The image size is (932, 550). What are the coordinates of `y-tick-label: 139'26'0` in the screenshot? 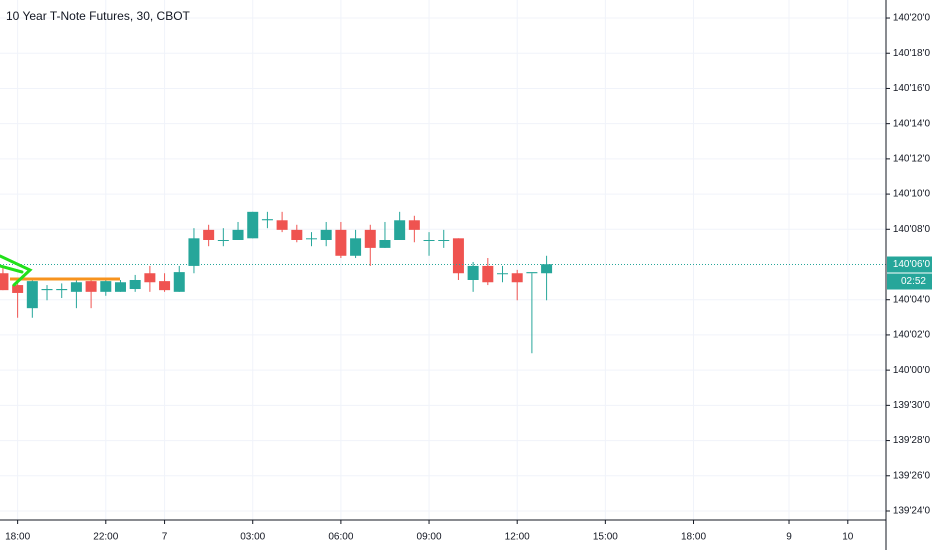 It's located at (912, 475).